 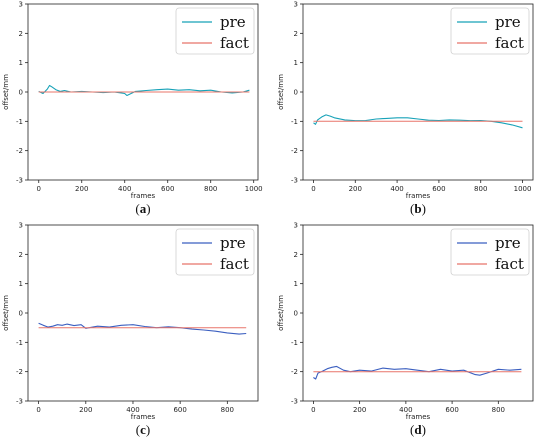 I want to click on panel-caption-letter: a, so click(x=143, y=208).